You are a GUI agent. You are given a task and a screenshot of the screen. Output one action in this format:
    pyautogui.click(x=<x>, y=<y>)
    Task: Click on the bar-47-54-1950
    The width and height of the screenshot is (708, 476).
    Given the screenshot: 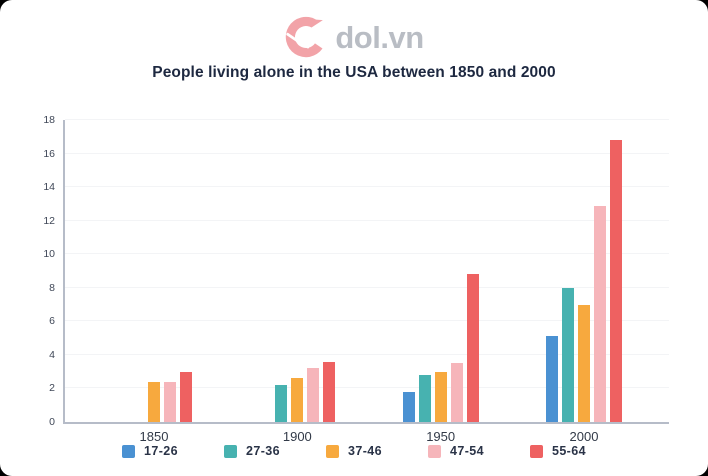 What is the action you would take?
    pyautogui.click(x=456, y=392)
    